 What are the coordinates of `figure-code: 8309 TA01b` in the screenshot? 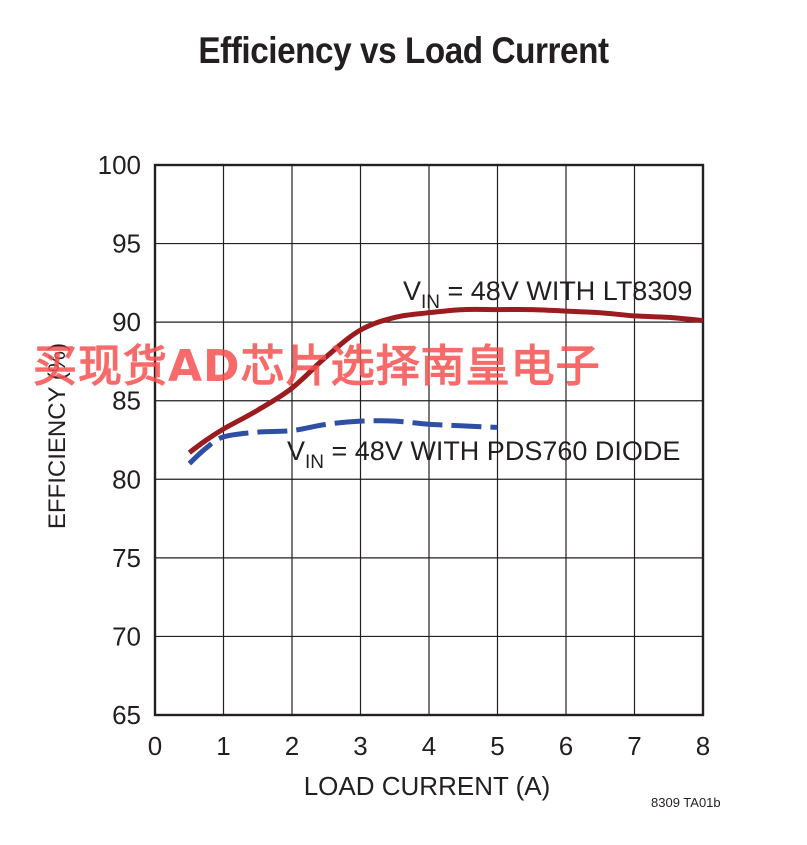 It's located at (686, 802).